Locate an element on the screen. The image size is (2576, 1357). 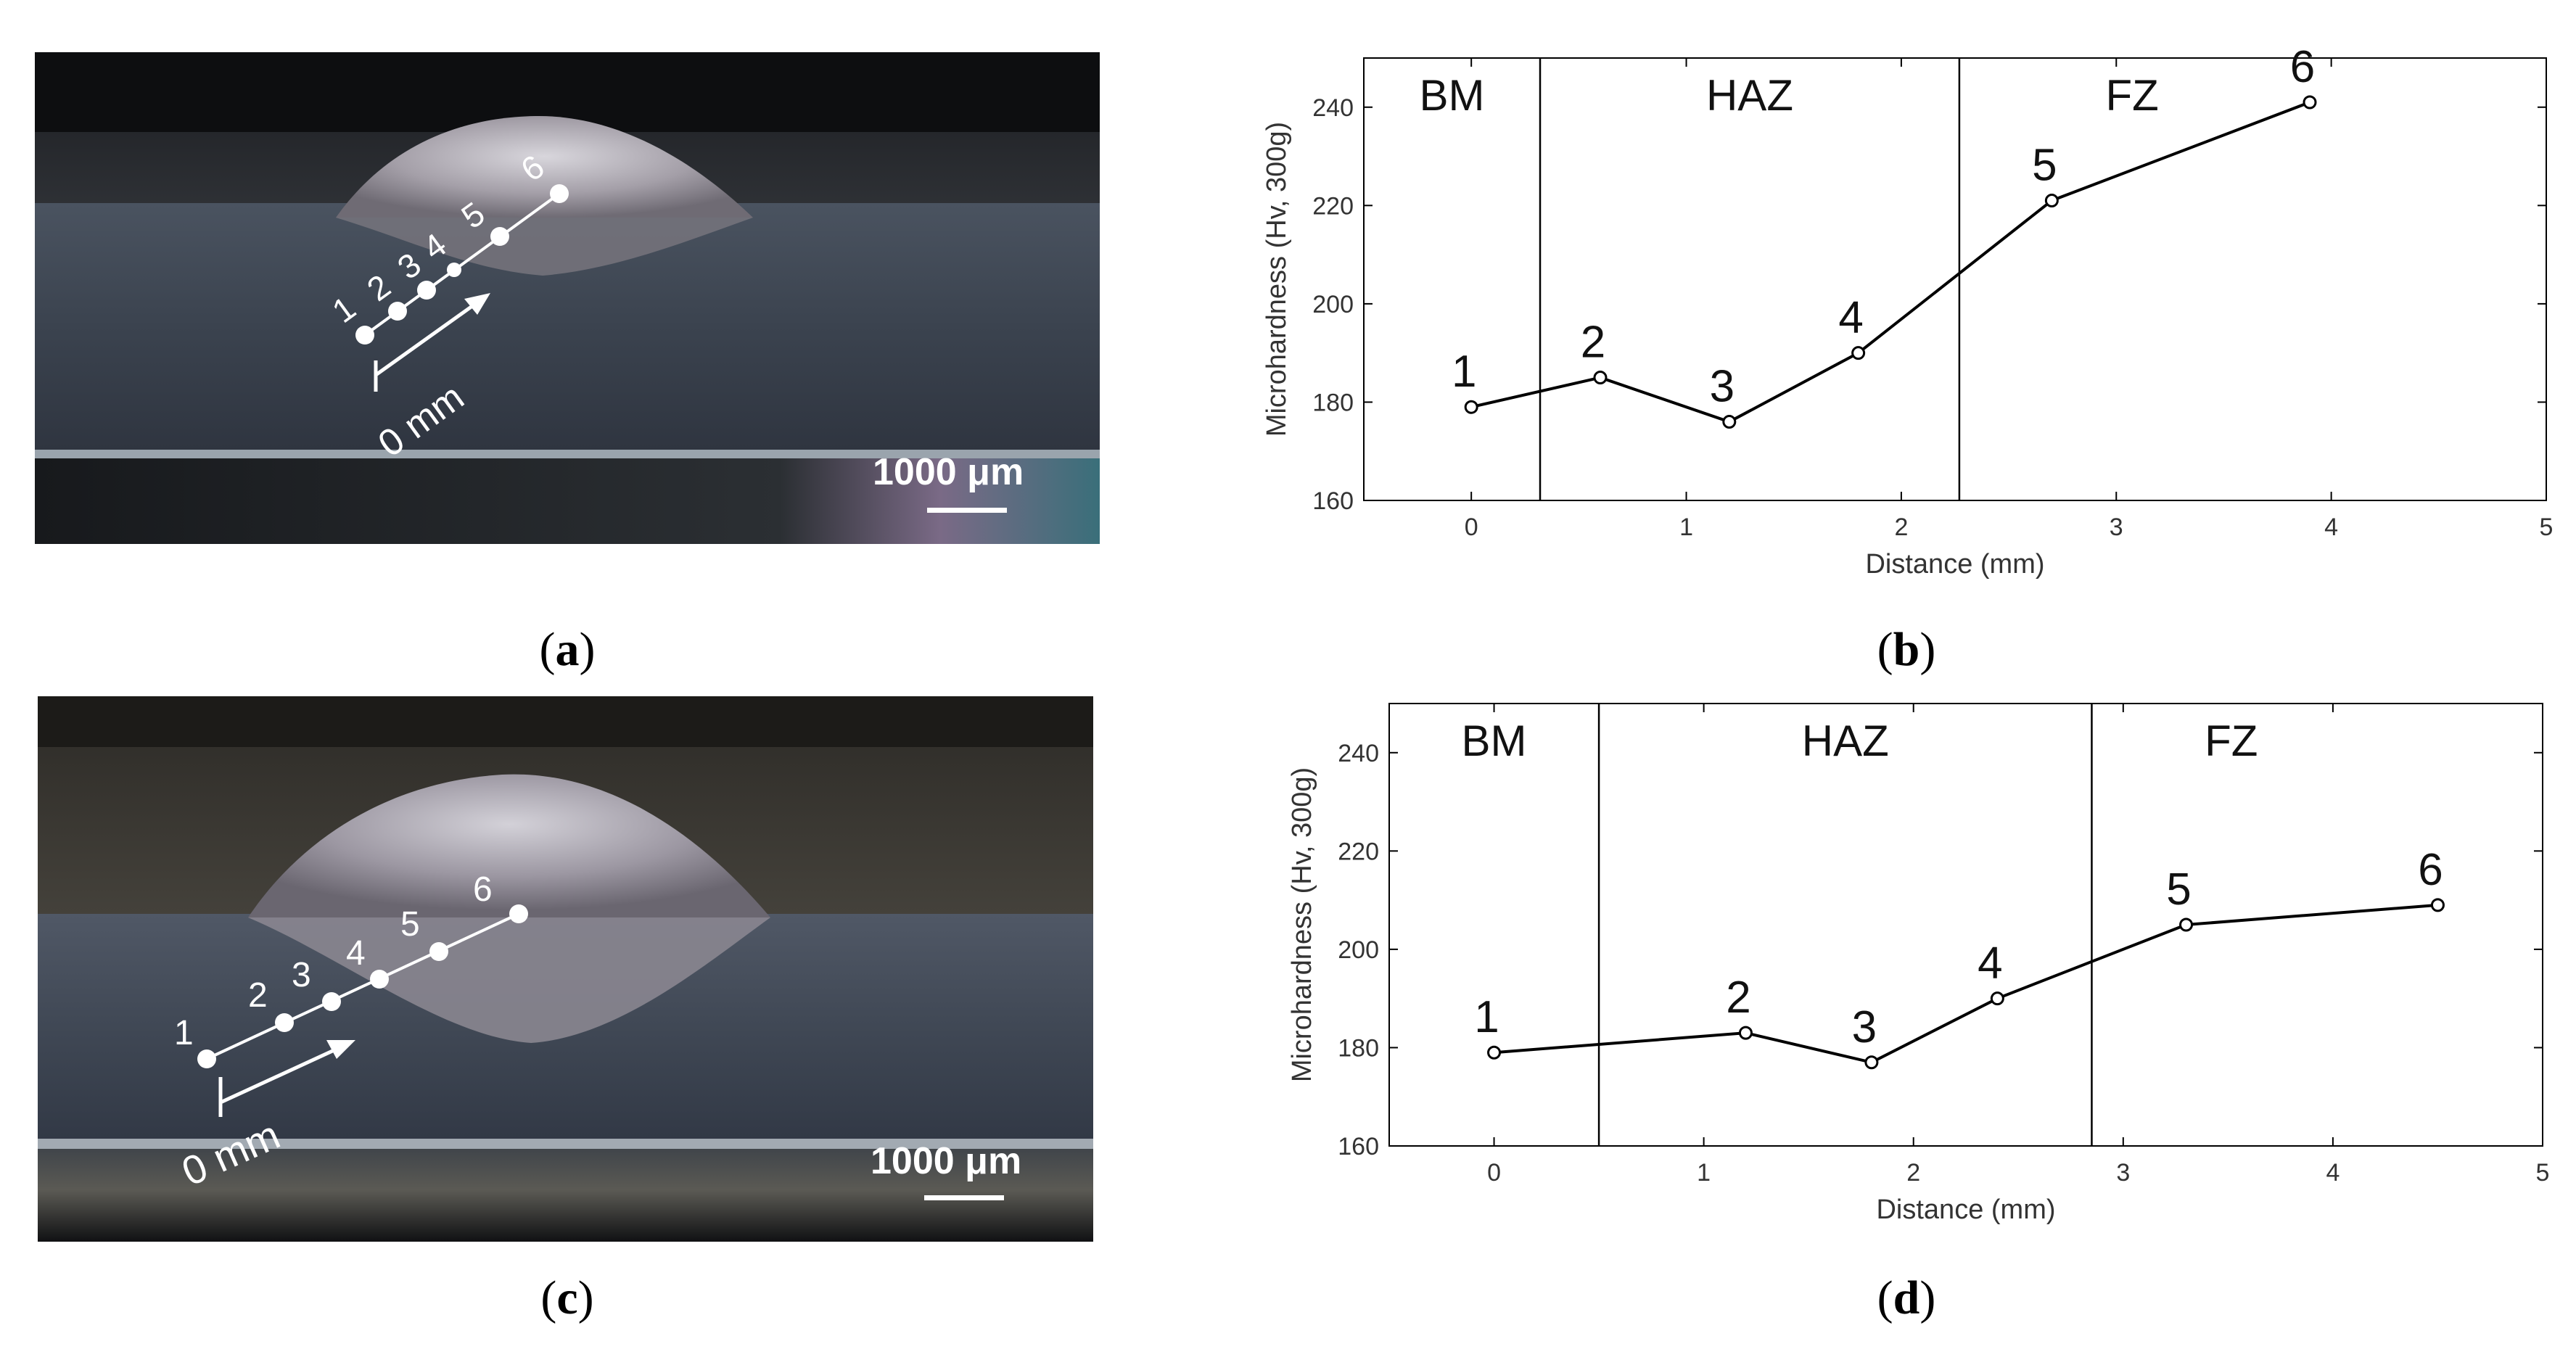
measurement-overlay-a: 1 2 3 4 5 6 0 mm 1000 μm is located at coordinates (674, 330).